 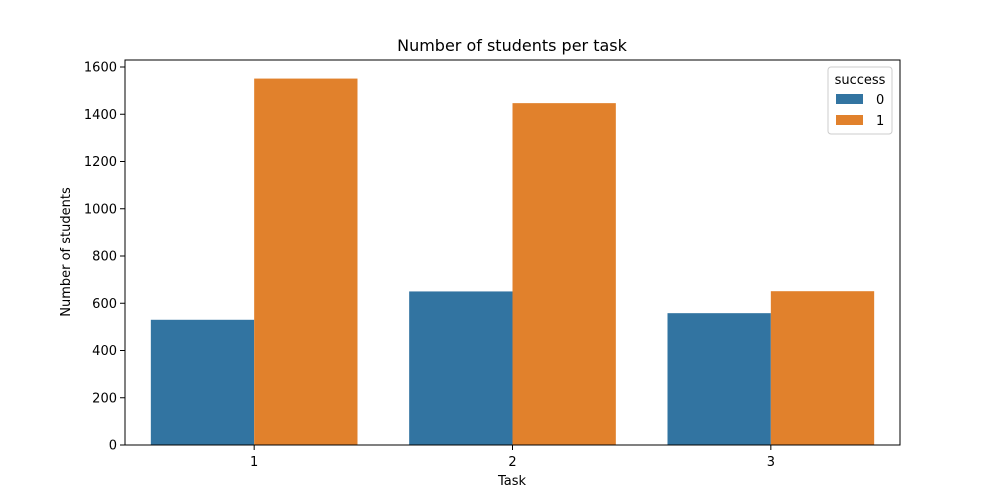 I want to click on y-axis: 0 200 400 600 800 1000 1200 1400 1600, so click(x=104, y=257).